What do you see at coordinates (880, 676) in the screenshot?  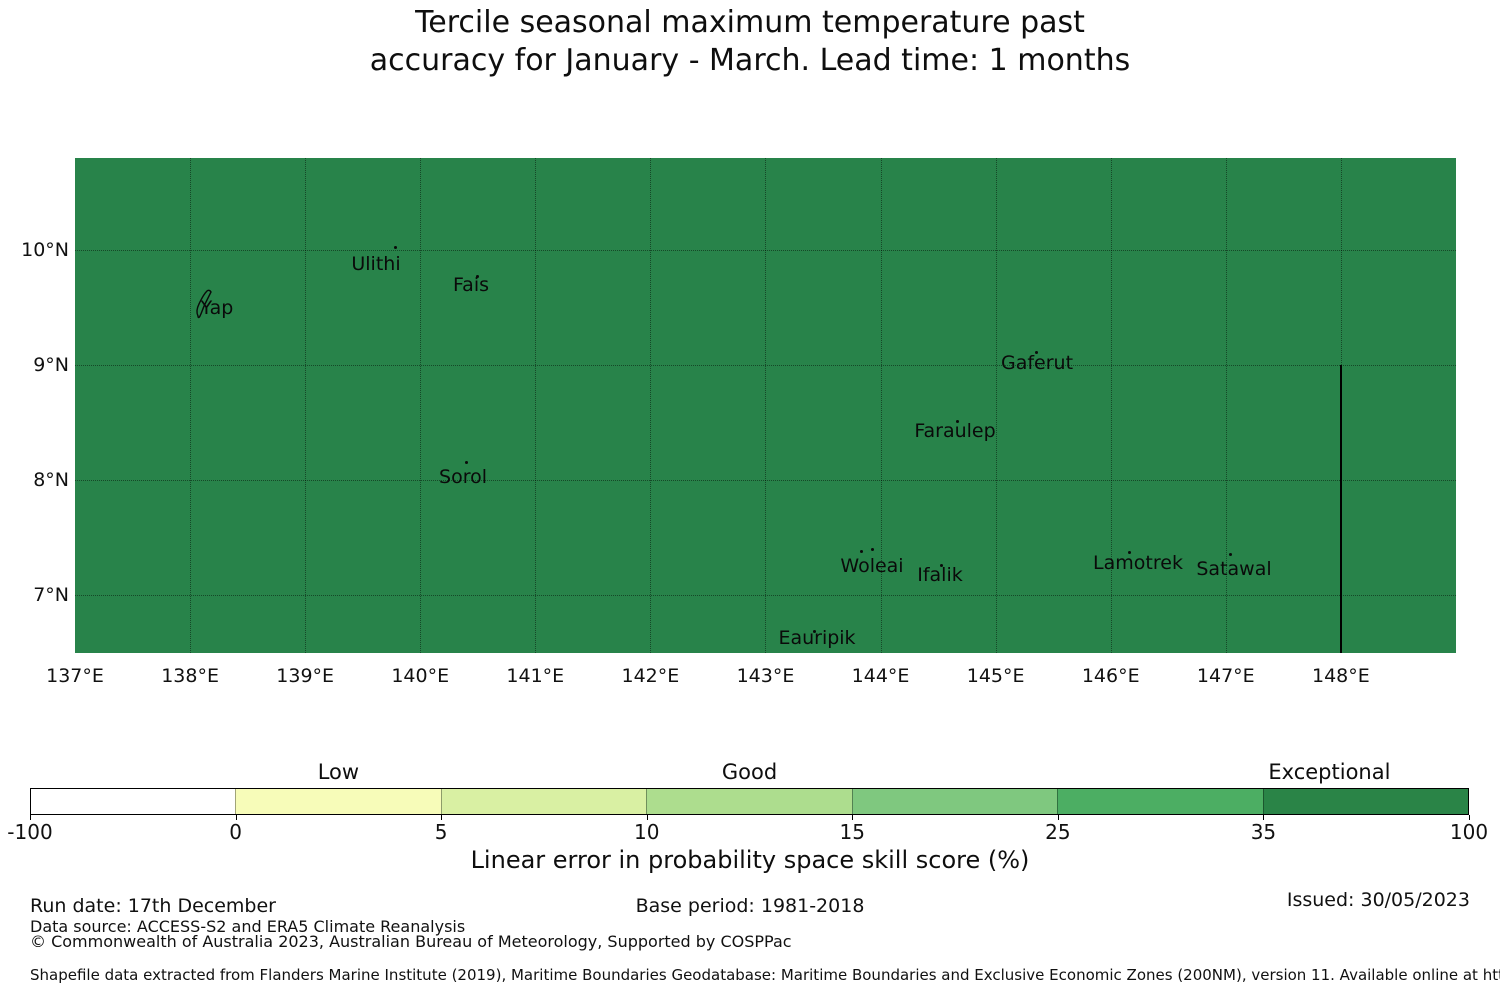 I see `x-axis-tick-label: 144°E` at bounding box center [880, 676].